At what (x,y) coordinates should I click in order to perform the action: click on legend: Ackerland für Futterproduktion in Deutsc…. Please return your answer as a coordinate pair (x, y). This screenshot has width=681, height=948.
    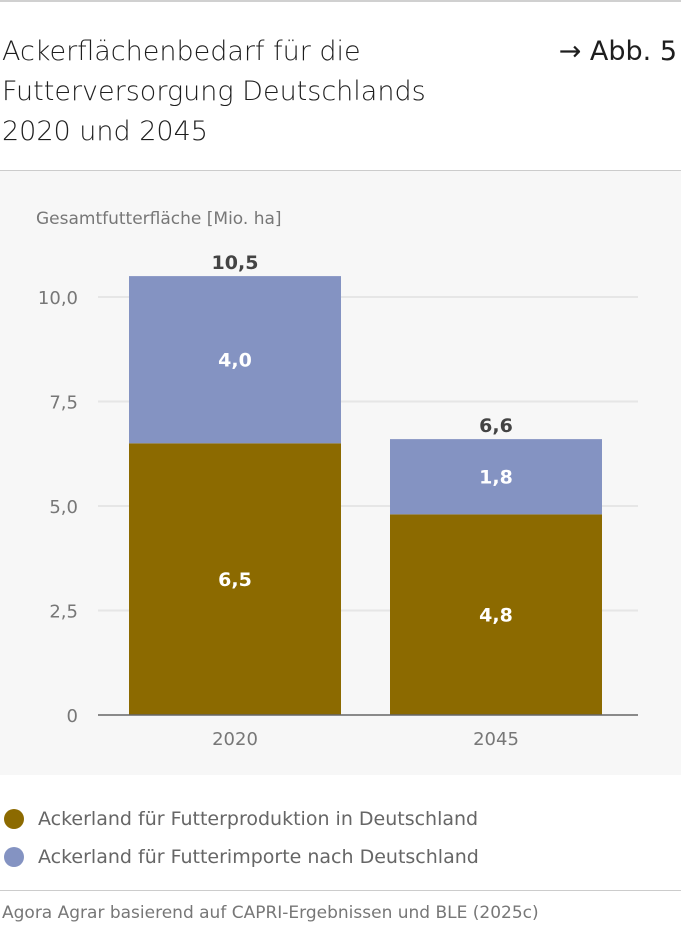
    Looking at the image, I should click on (241, 838).